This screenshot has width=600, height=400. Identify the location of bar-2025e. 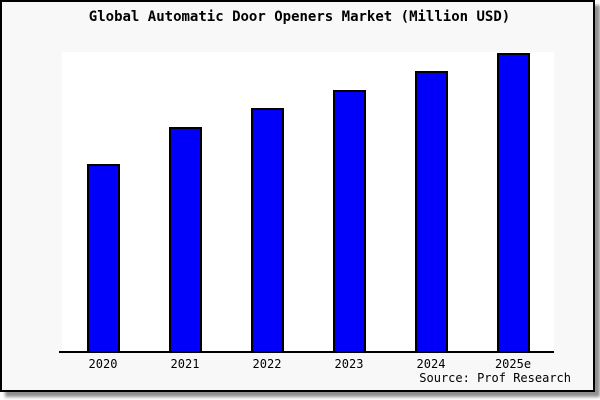
(513, 203).